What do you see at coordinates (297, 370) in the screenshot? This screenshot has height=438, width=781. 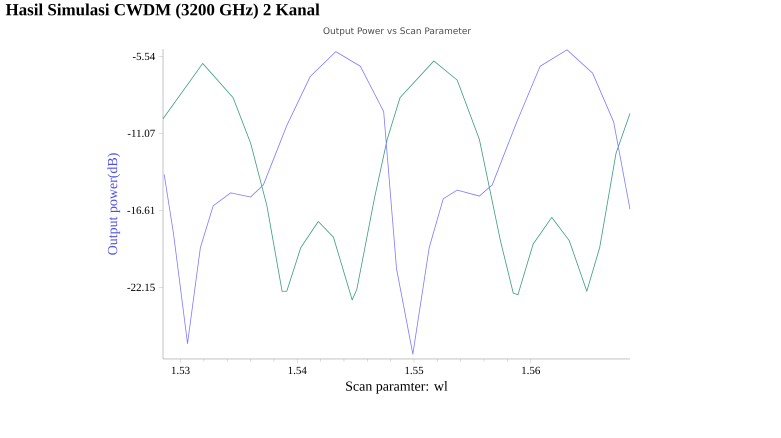 I see `x-tick-label: 1.54` at bounding box center [297, 370].